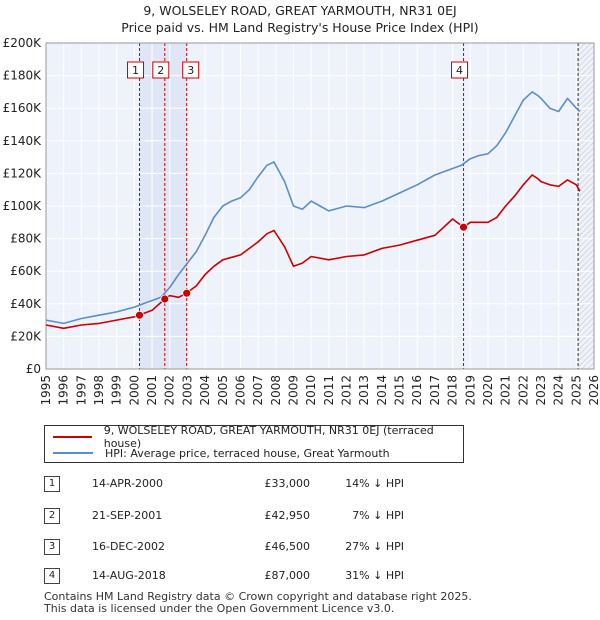  I want to click on row-date: 14-AUG-2018, so click(129, 575).